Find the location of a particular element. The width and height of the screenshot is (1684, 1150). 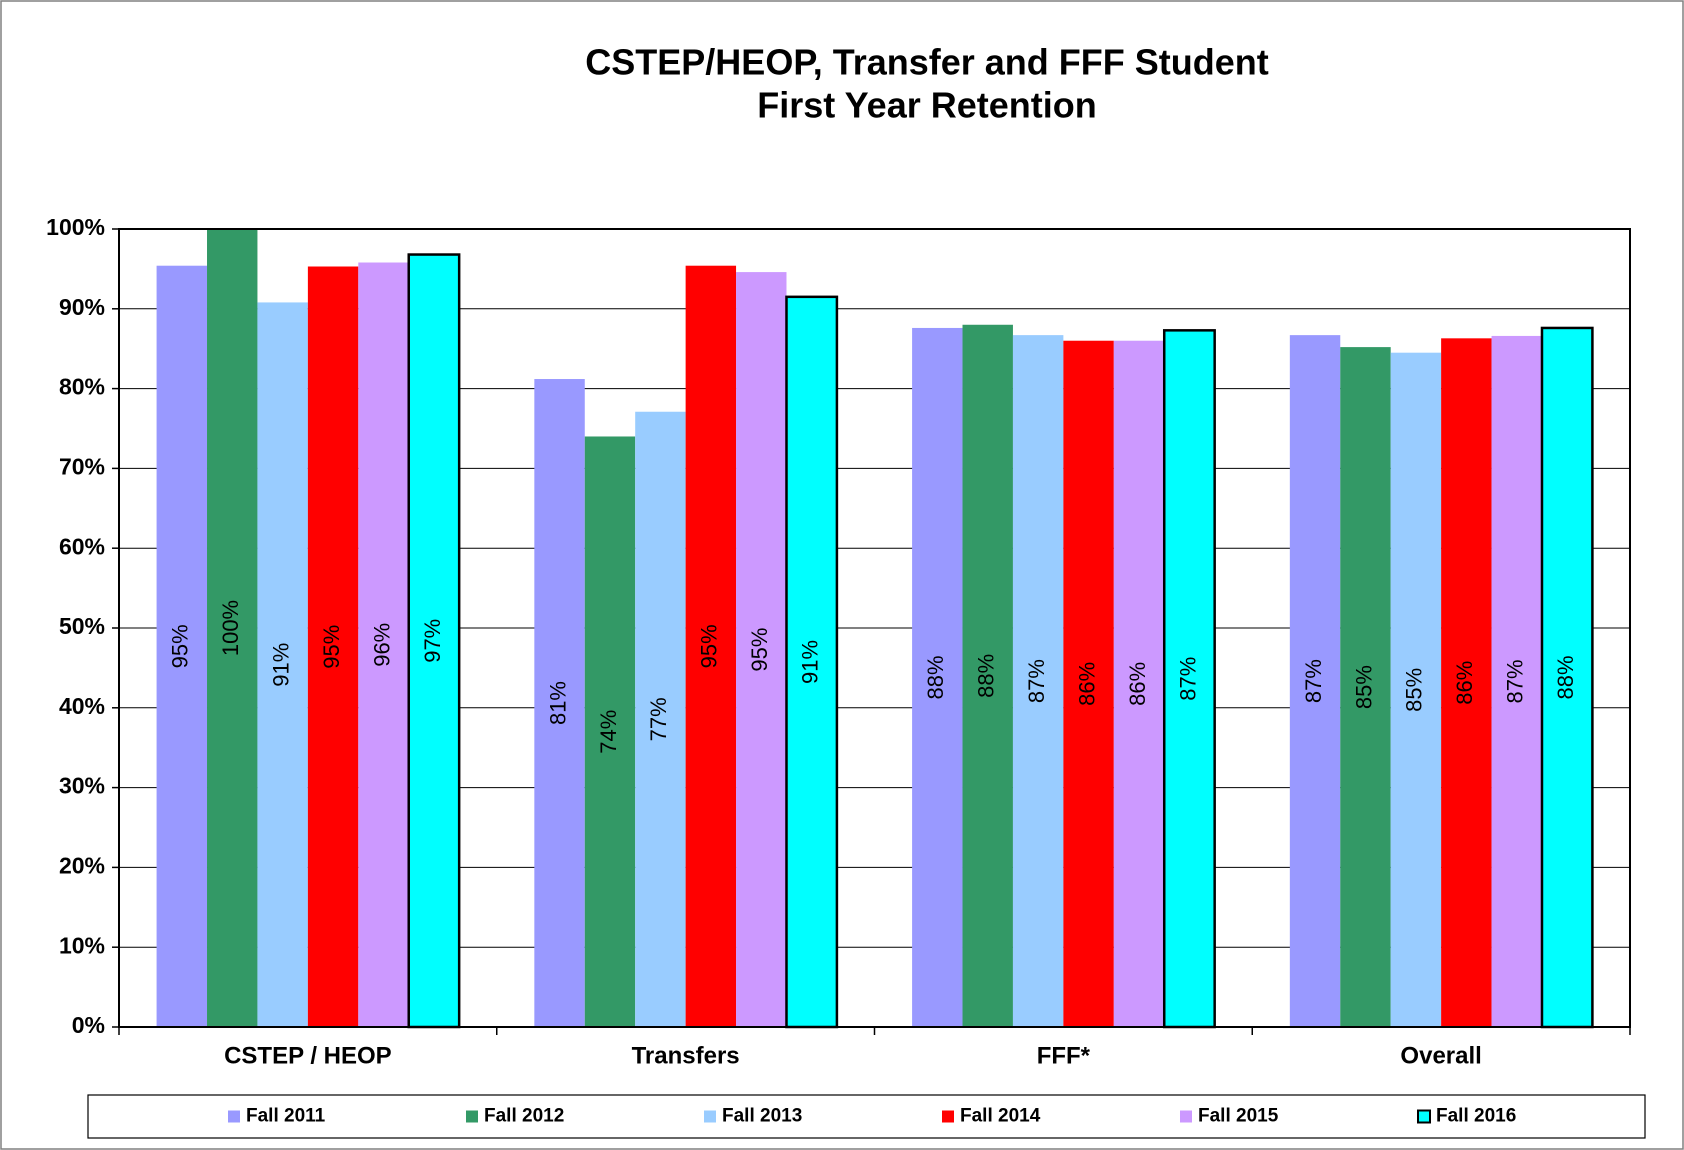

x-tick-label: CSTEP / HEOP is located at coordinates (308, 1055).